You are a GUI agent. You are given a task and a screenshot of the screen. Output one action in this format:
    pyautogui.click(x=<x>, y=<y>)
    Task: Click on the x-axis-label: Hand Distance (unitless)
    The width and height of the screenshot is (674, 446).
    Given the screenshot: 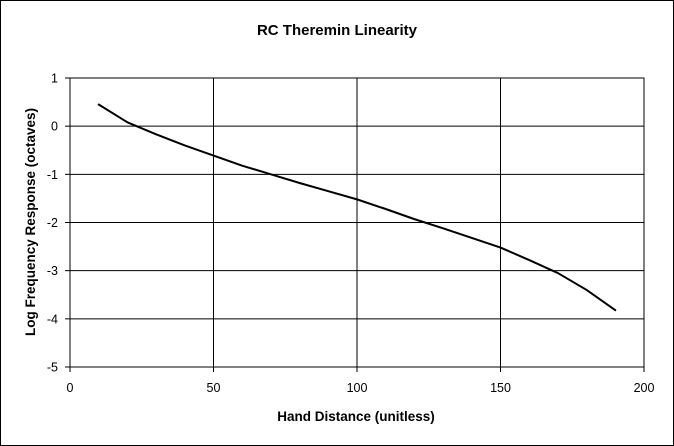 What is the action you would take?
    pyautogui.click(x=356, y=416)
    